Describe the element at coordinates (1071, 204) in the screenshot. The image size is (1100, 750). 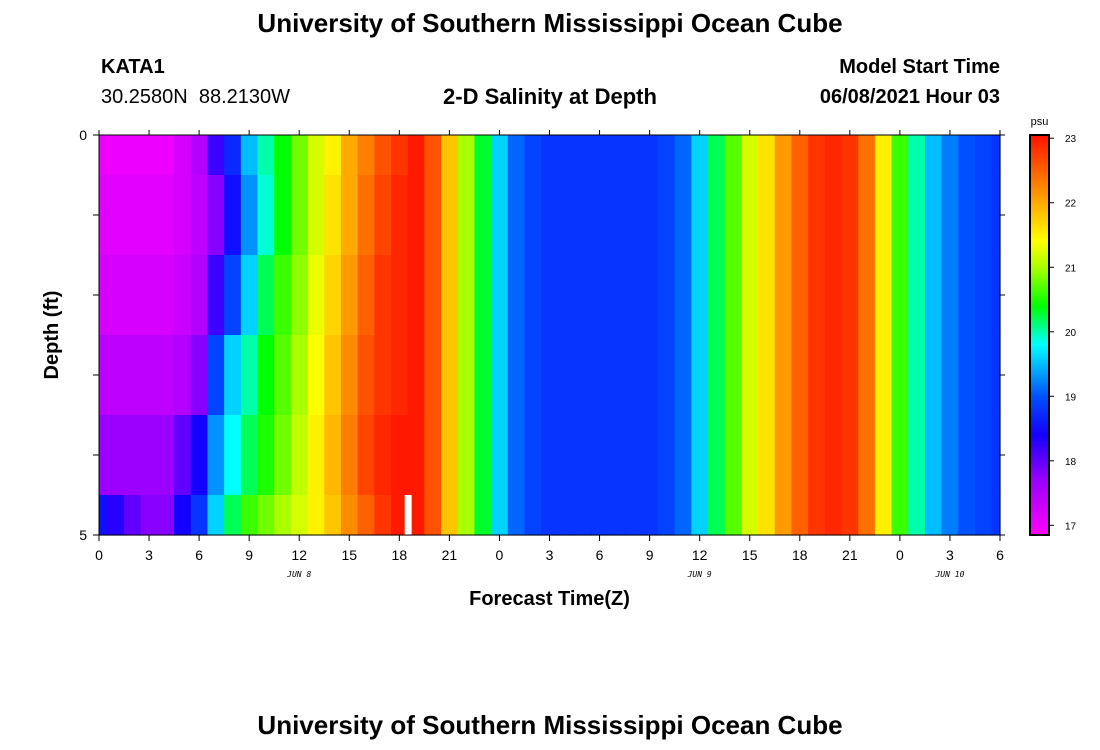
I see `colorbar-tick-label: 22` at that location.